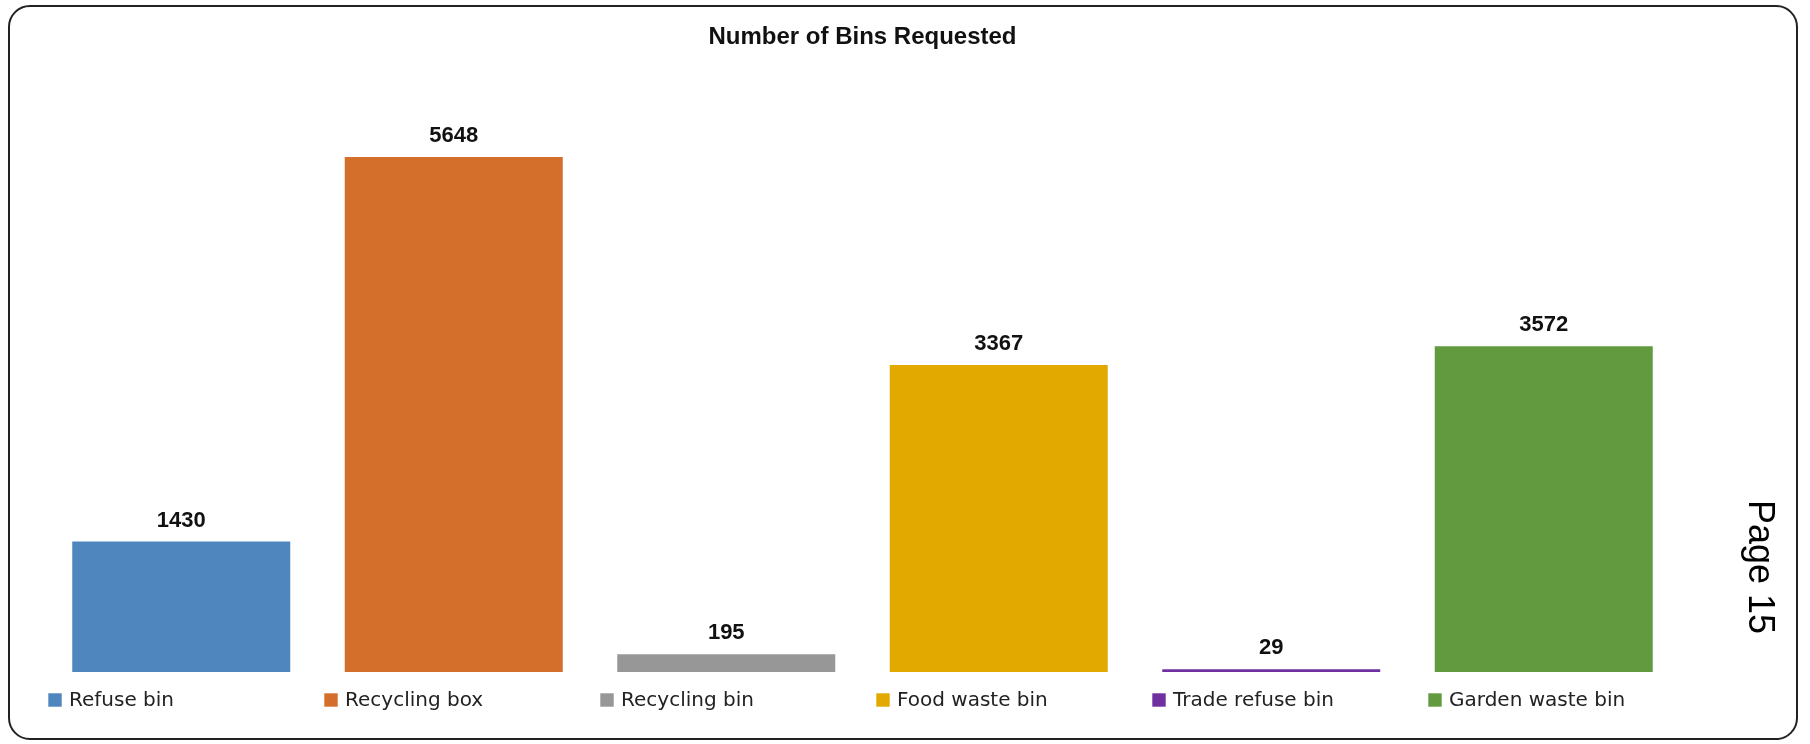 The image size is (1810, 744). What do you see at coordinates (1544, 324) in the screenshot?
I see `data-label: 3572` at bounding box center [1544, 324].